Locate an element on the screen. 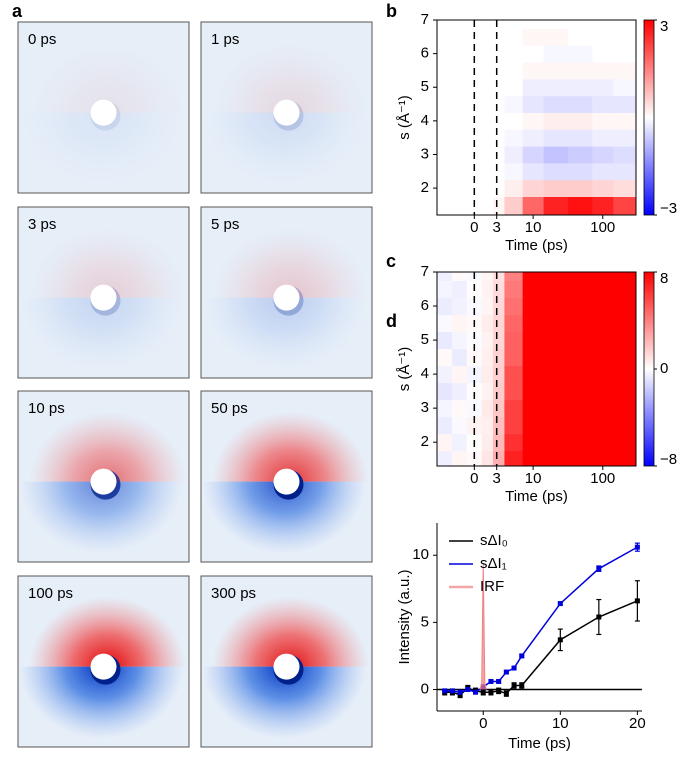  y-tick-label: 5 is located at coordinates (425, 86).